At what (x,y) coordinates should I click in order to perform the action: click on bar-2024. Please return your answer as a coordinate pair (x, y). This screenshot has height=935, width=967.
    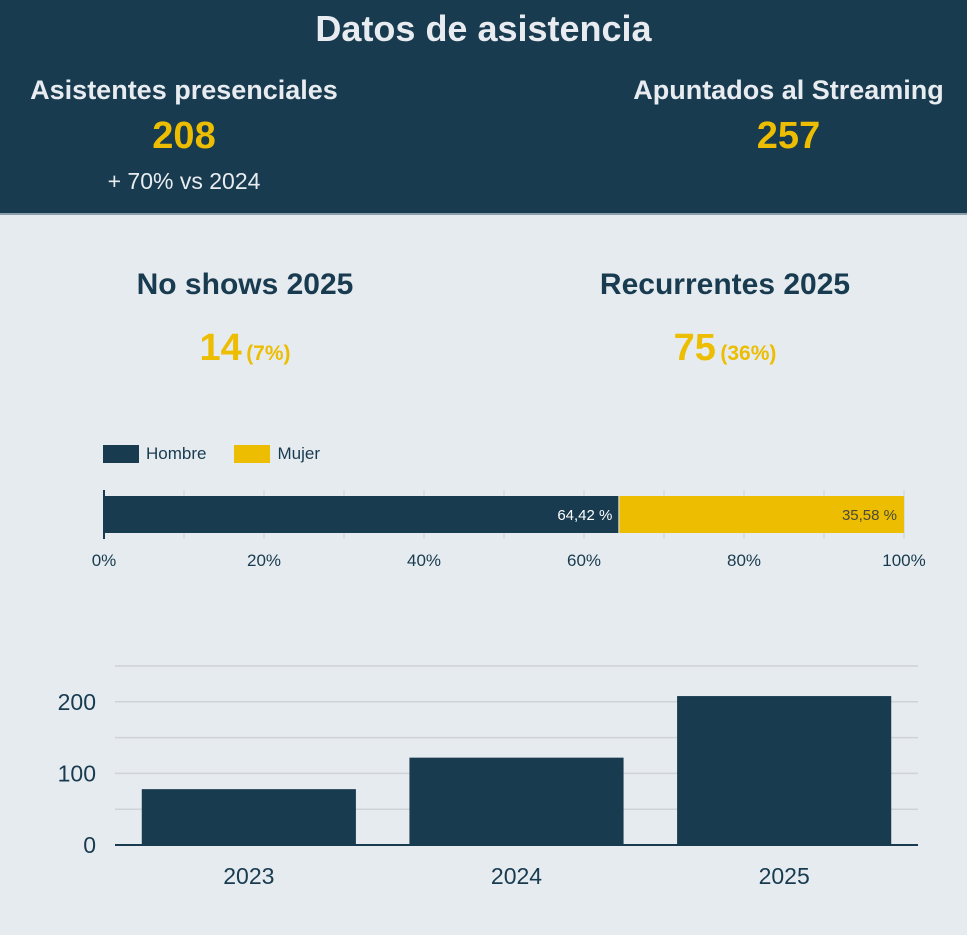
    Looking at the image, I should click on (516, 801).